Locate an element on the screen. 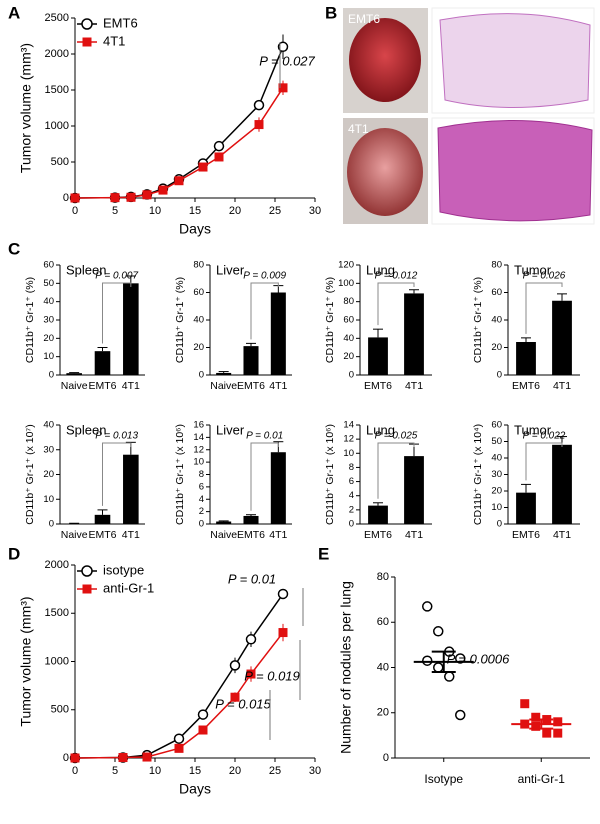  chart-title: Lung is located at coordinates (380, 429).